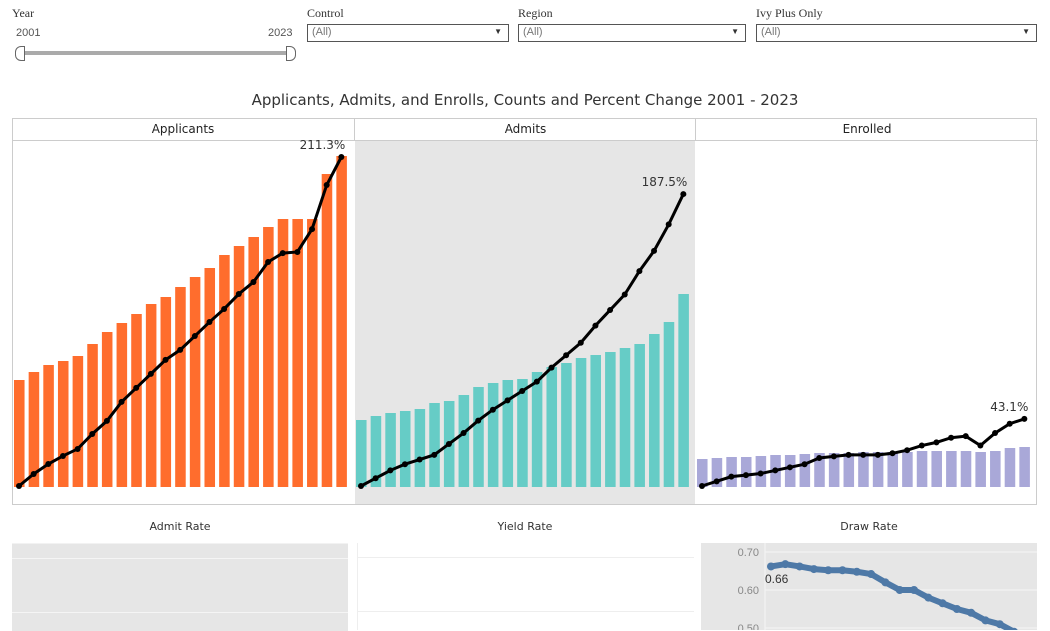 The width and height of the screenshot is (1050, 631). I want to click on year-slider-end-handle, so click(291, 53).